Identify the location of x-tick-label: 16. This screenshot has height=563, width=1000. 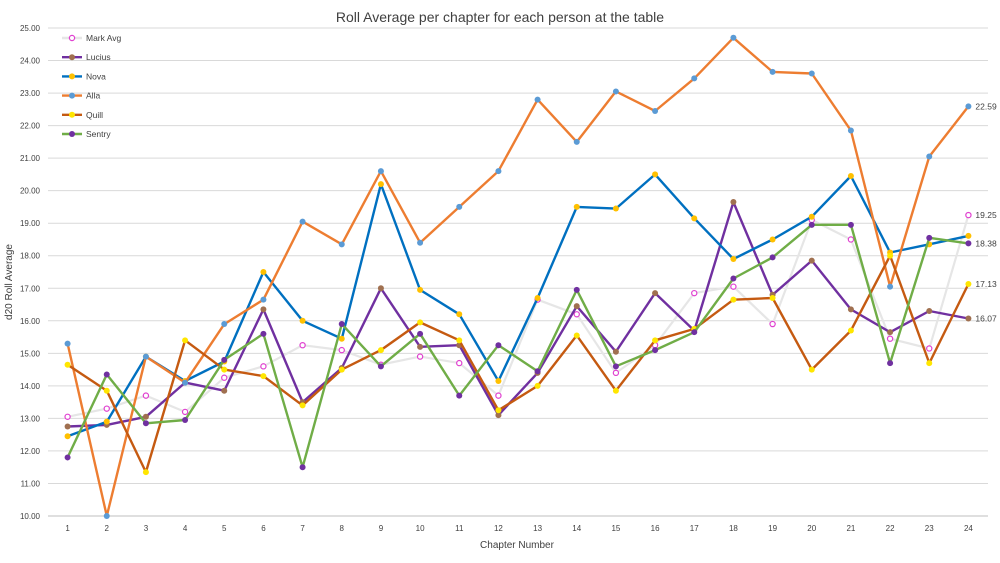
(655, 528).